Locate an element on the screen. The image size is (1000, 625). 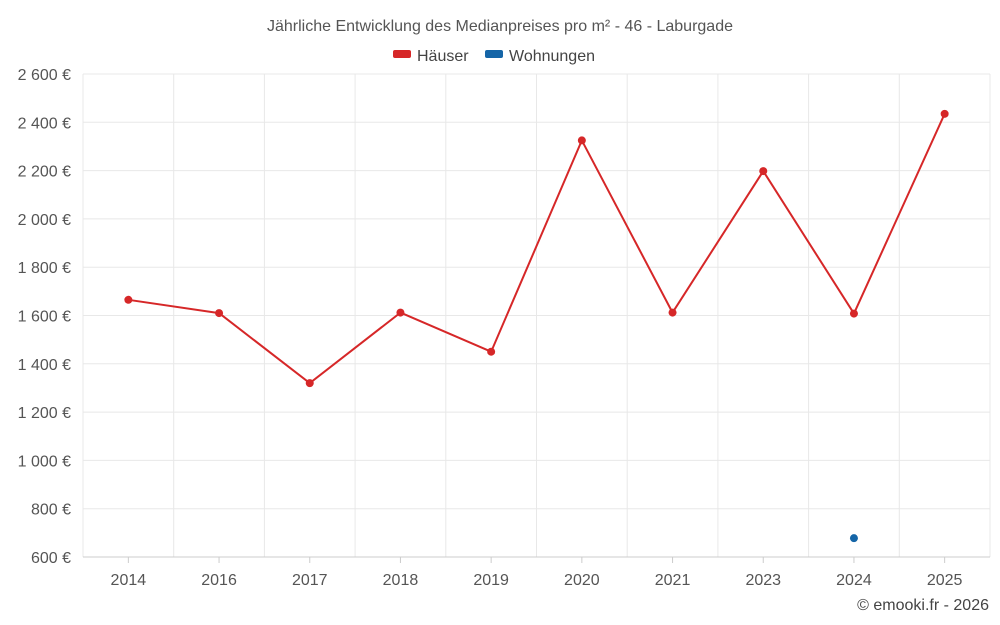
y-tick-label: 2 400 € is located at coordinates (44, 123).